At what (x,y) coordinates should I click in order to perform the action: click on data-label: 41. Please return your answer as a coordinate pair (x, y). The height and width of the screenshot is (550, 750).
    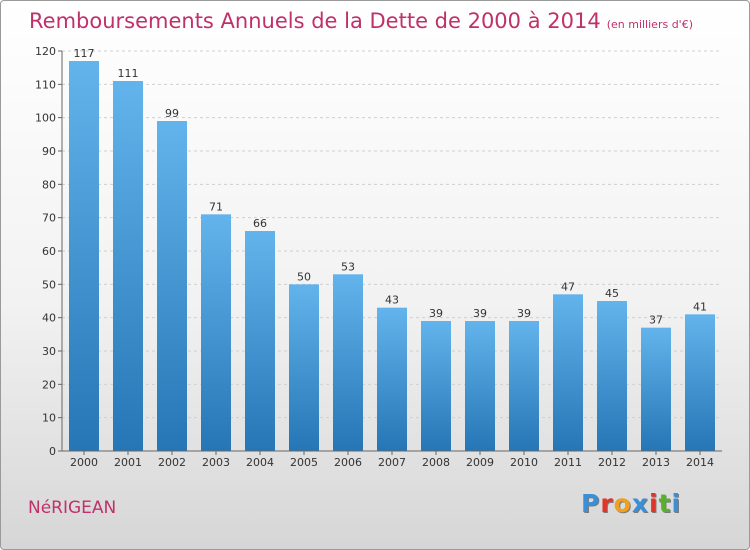
    Looking at the image, I should click on (700, 306).